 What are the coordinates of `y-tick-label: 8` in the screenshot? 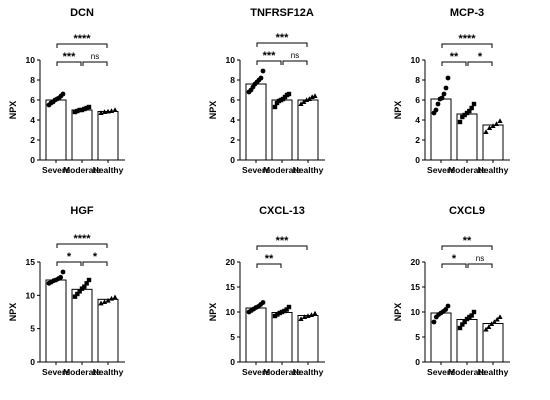 It's located at (417, 80).